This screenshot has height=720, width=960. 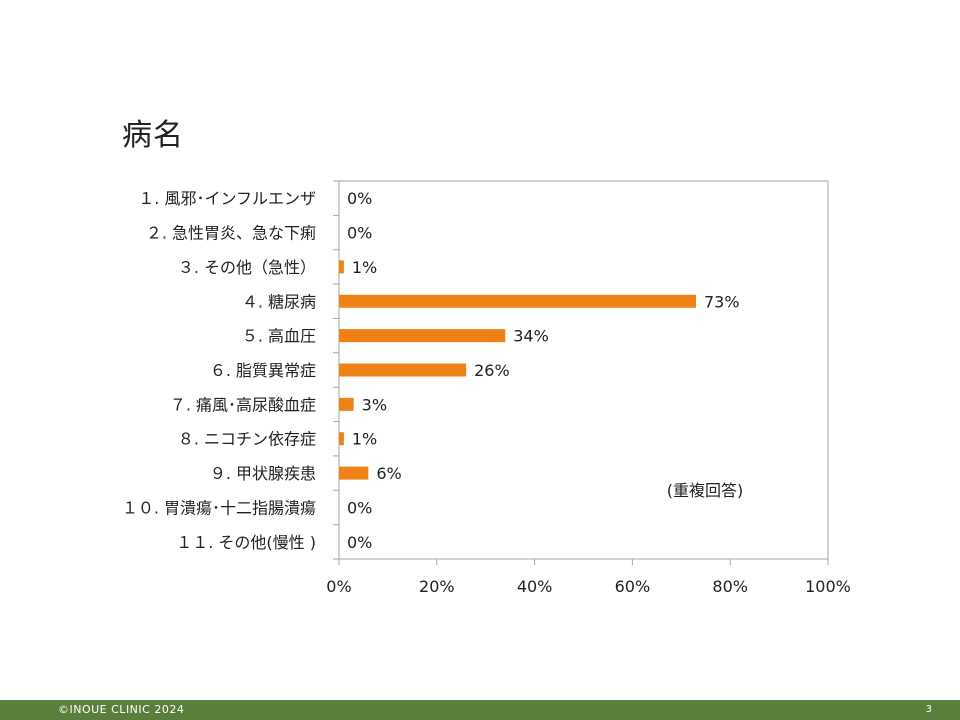 What do you see at coordinates (231, 233) in the screenshot?
I see `category-label-2: ２. 急性胃炎、急な下痢` at bounding box center [231, 233].